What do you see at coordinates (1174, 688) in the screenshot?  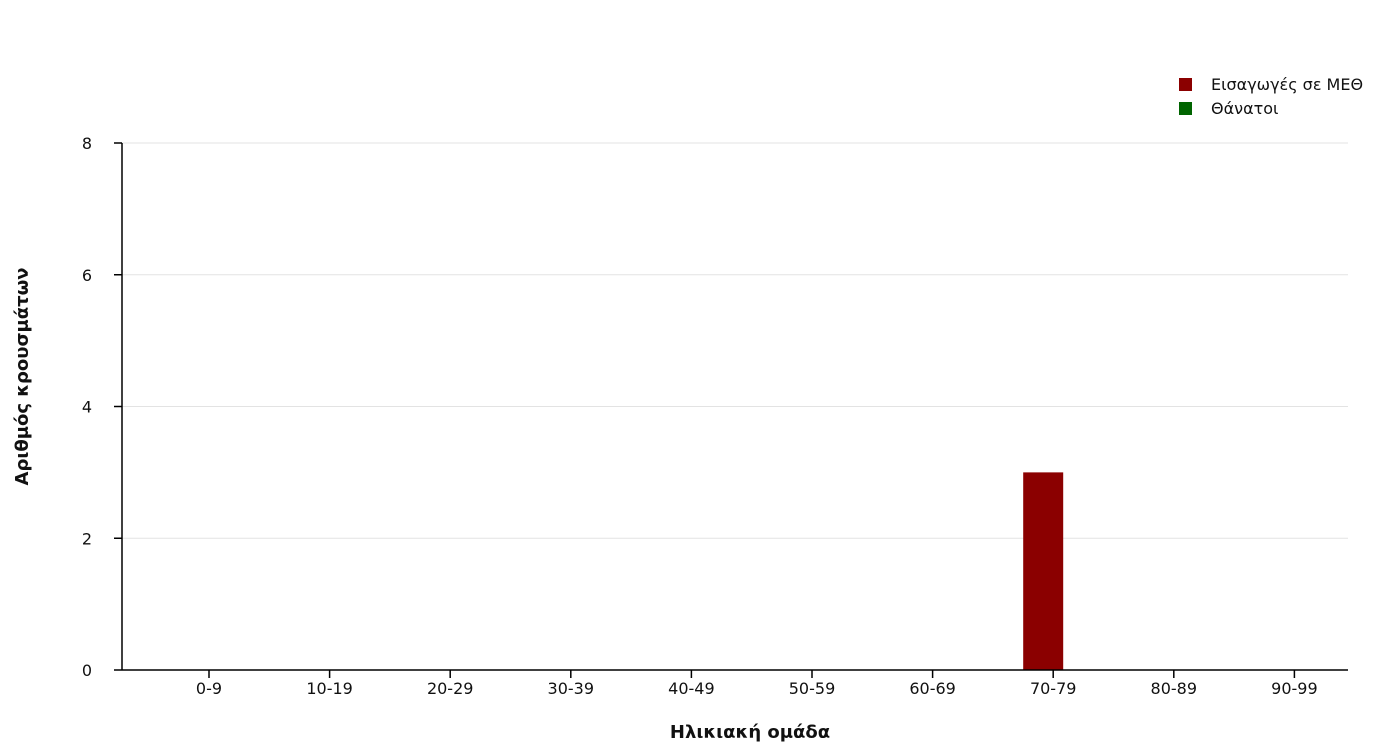 I see `x-tick-label: 80-89` at bounding box center [1174, 688].